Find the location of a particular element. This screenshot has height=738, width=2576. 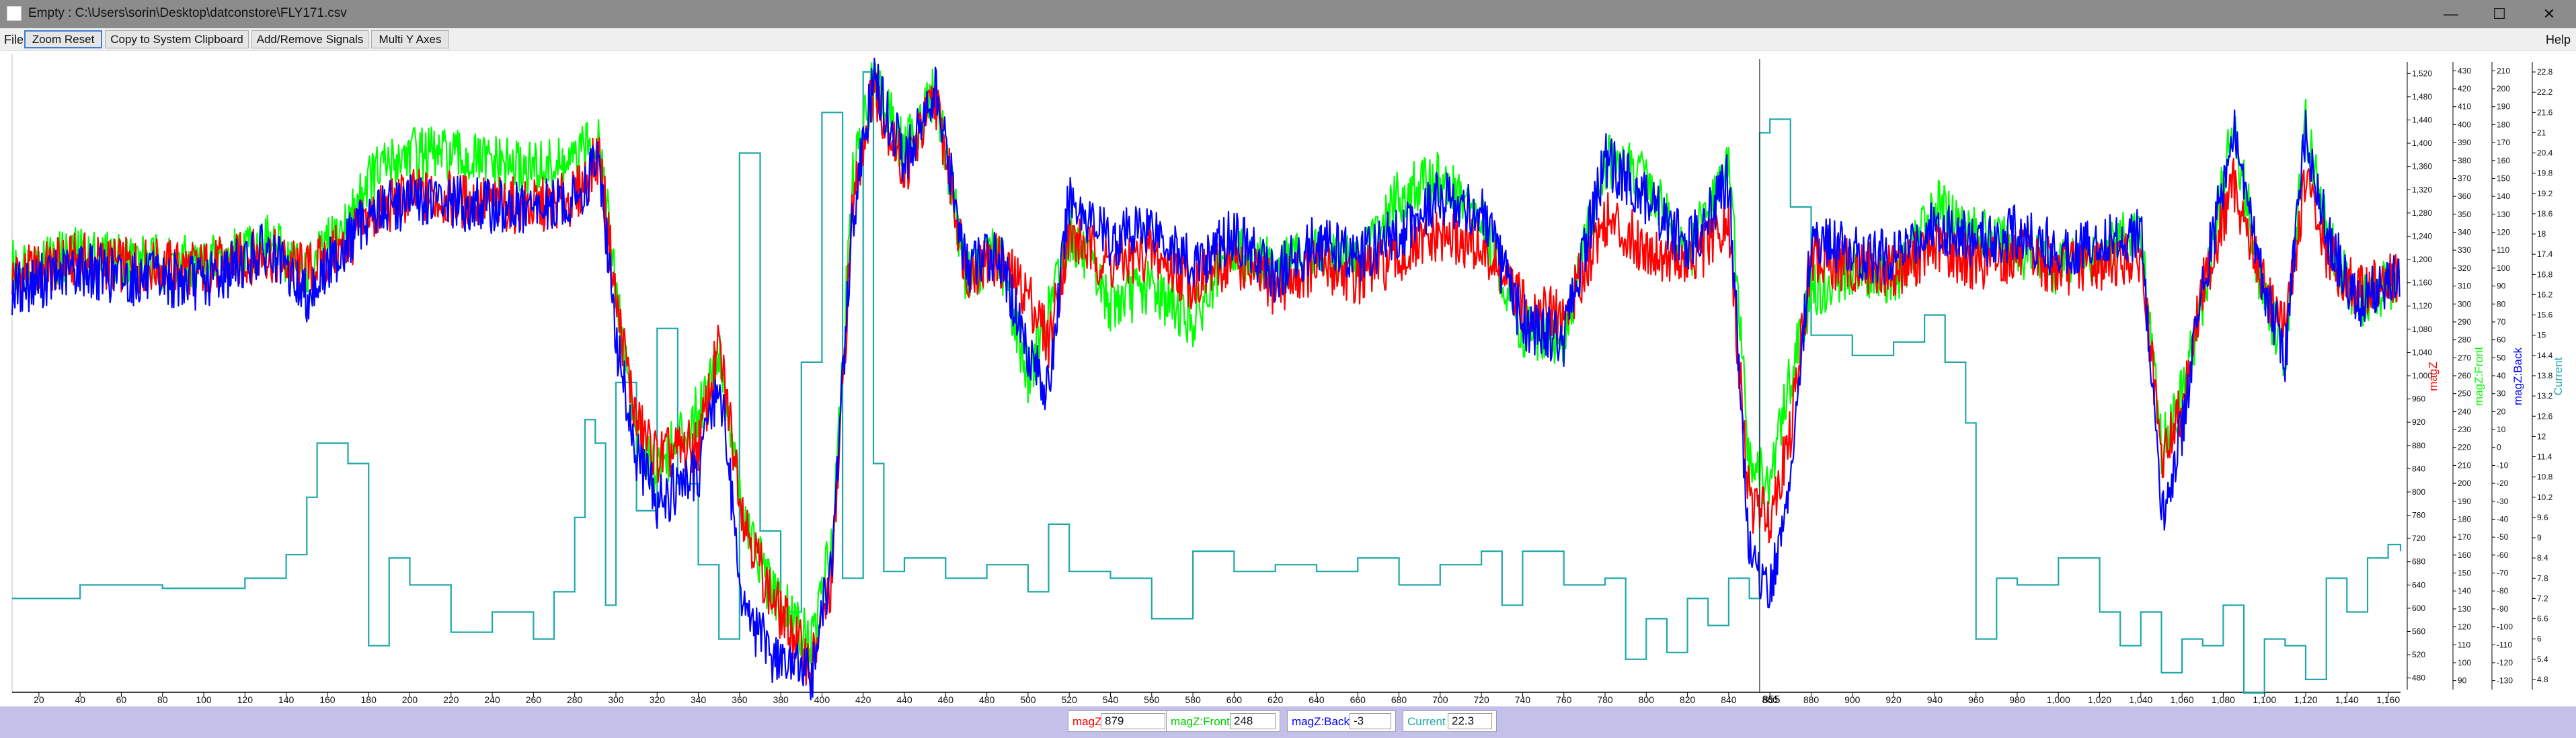

y-tick-label: 13.8 is located at coordinates (2545, 375).